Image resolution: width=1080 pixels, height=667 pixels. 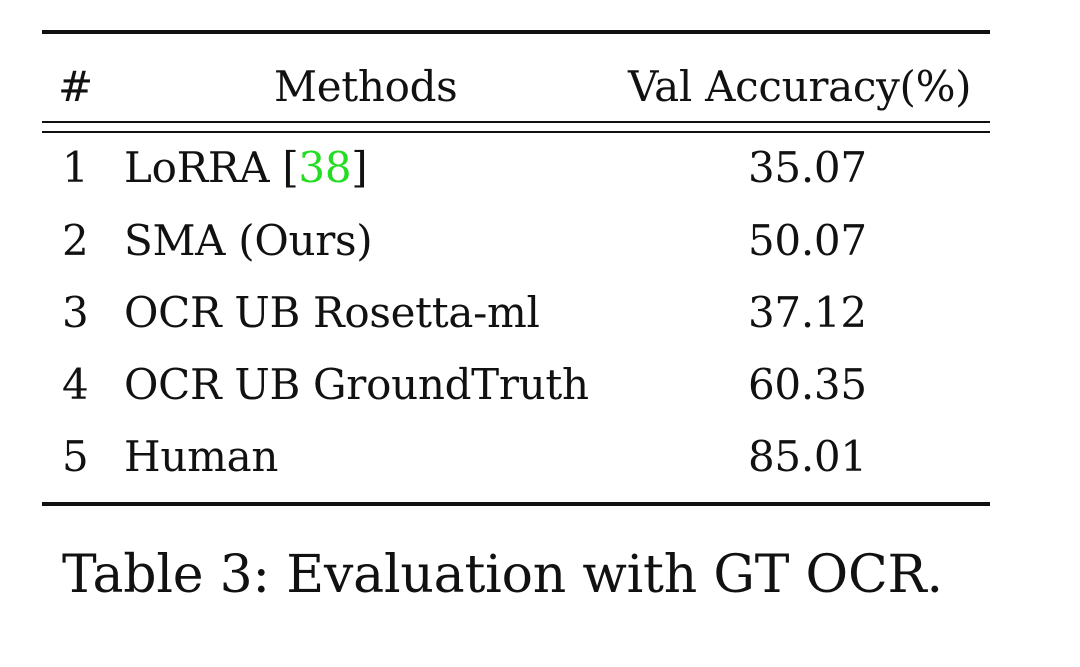 What do you see at coordinates (75, 384) in the screenshot?
I see `row-index: 4` at bounding box center [75, 384].